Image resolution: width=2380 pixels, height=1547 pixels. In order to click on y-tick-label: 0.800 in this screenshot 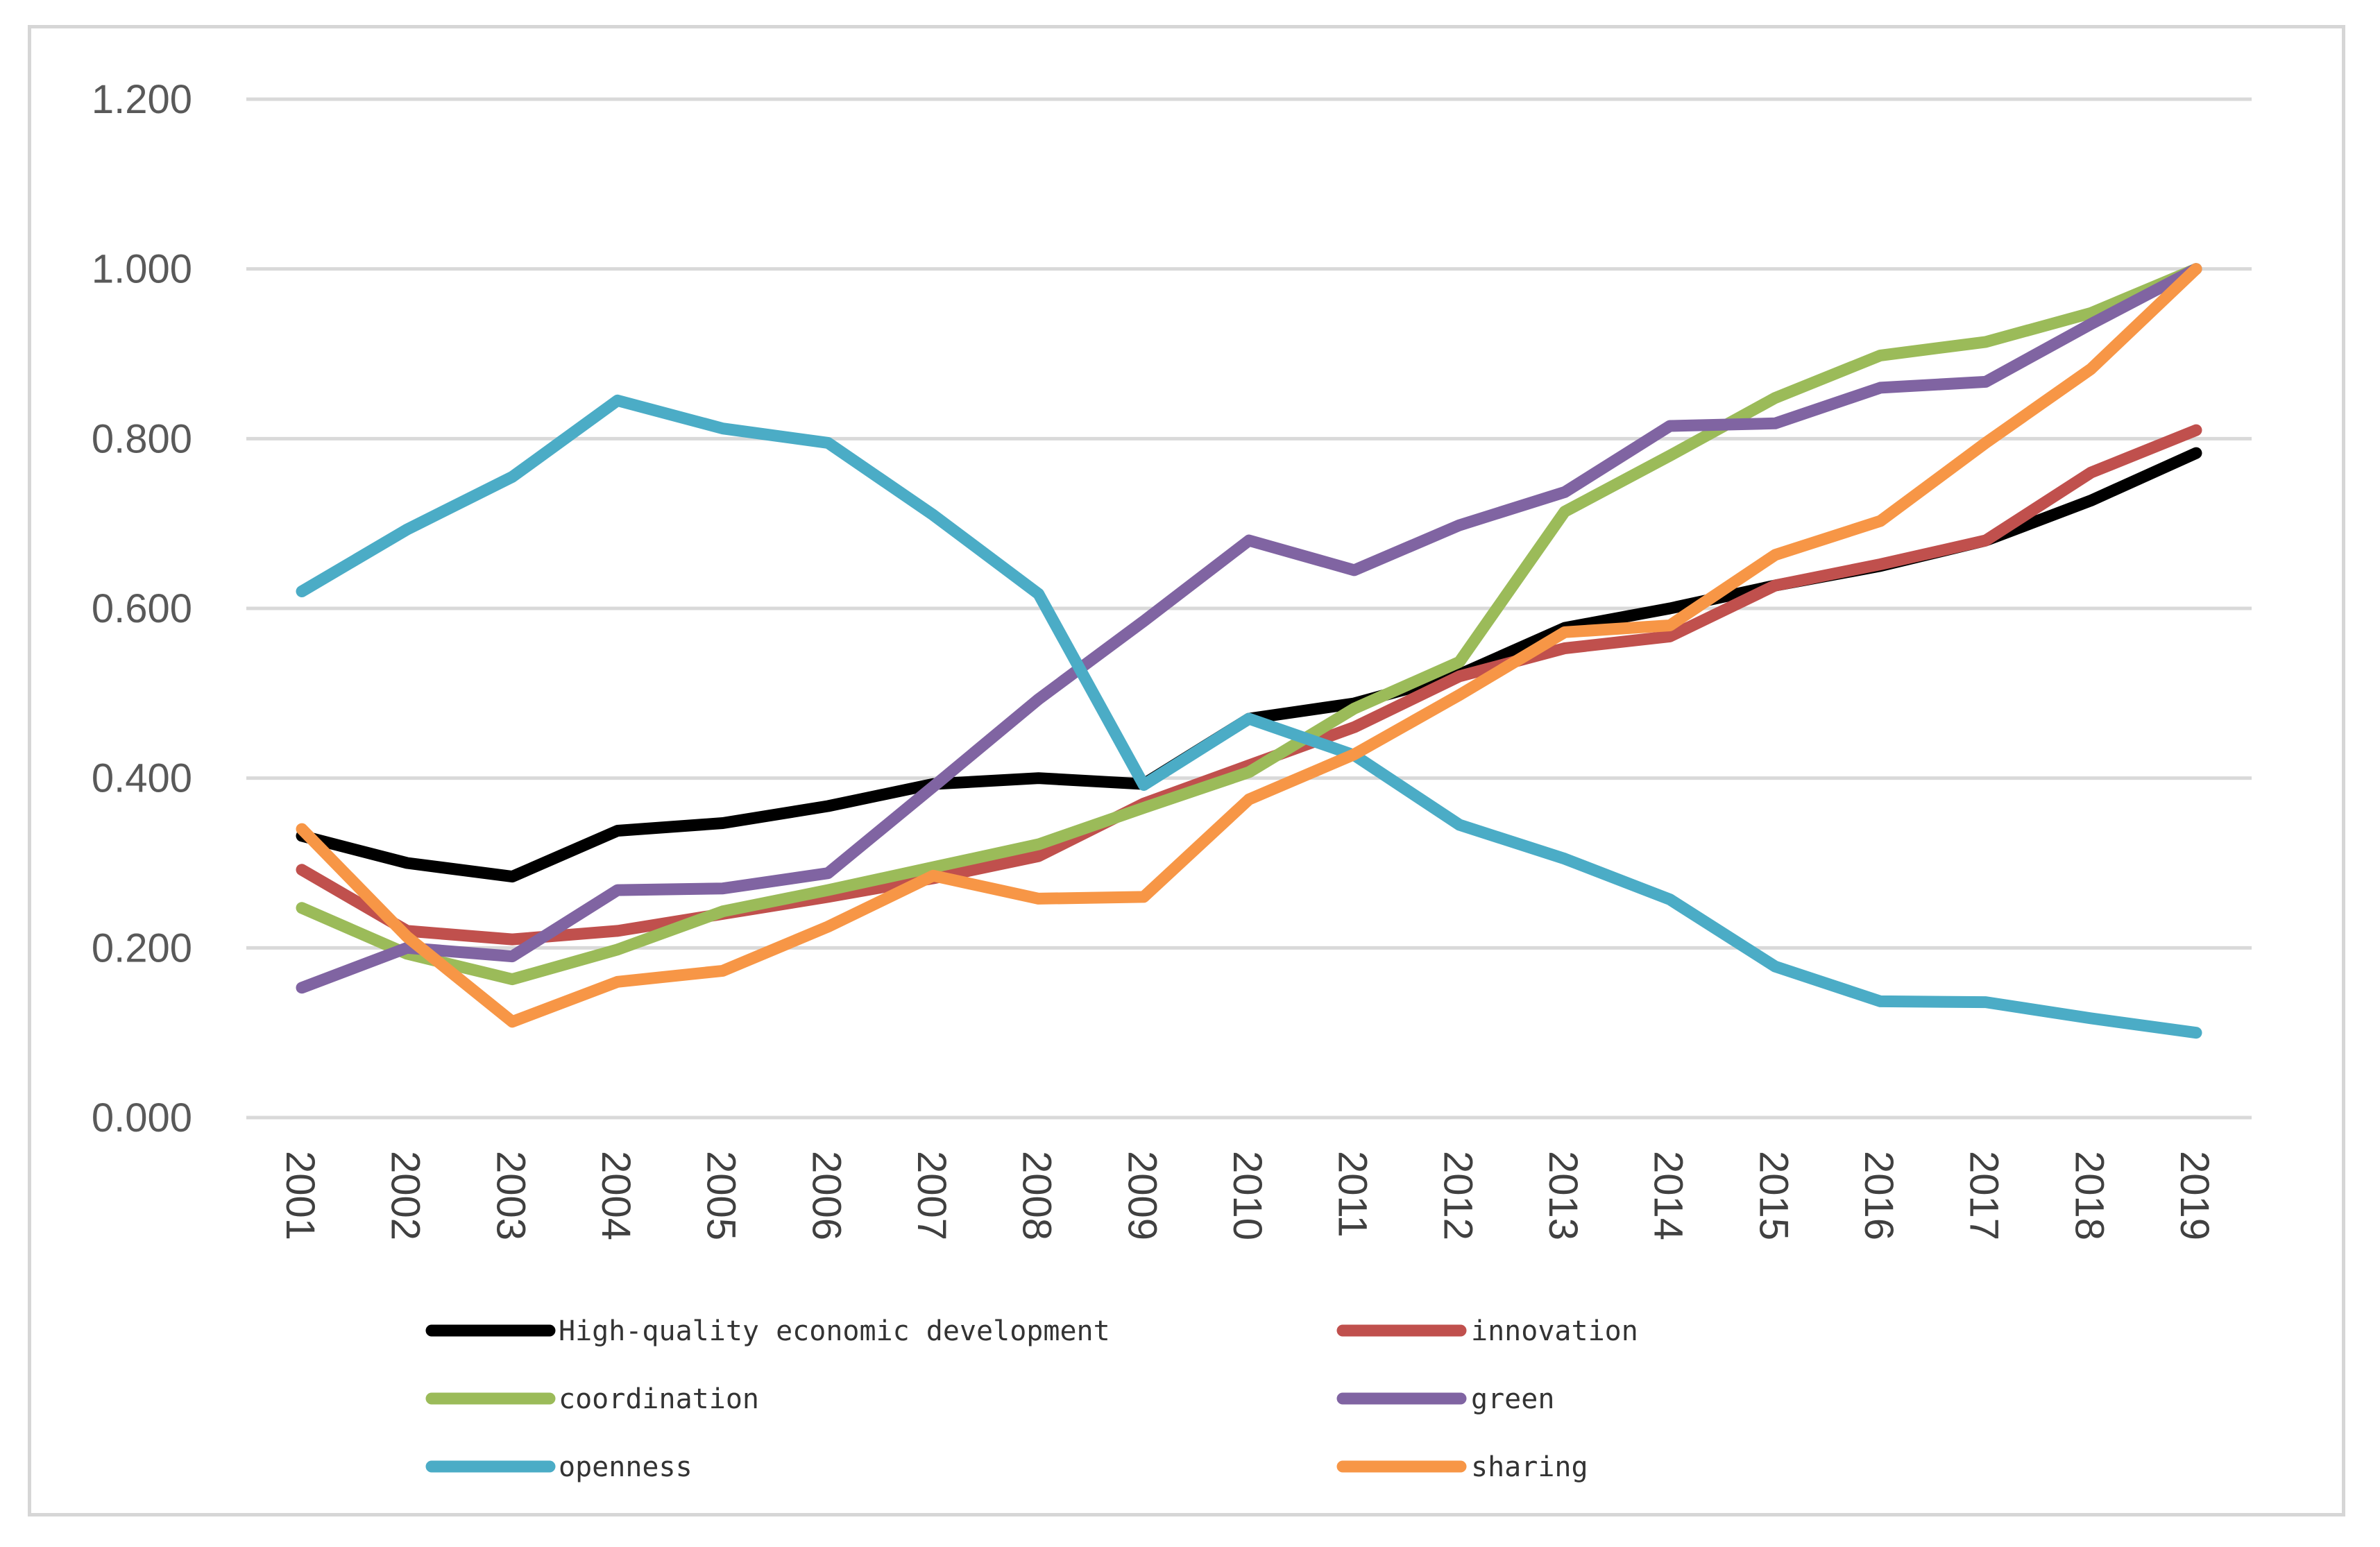, I will do `click(142, 438)`.